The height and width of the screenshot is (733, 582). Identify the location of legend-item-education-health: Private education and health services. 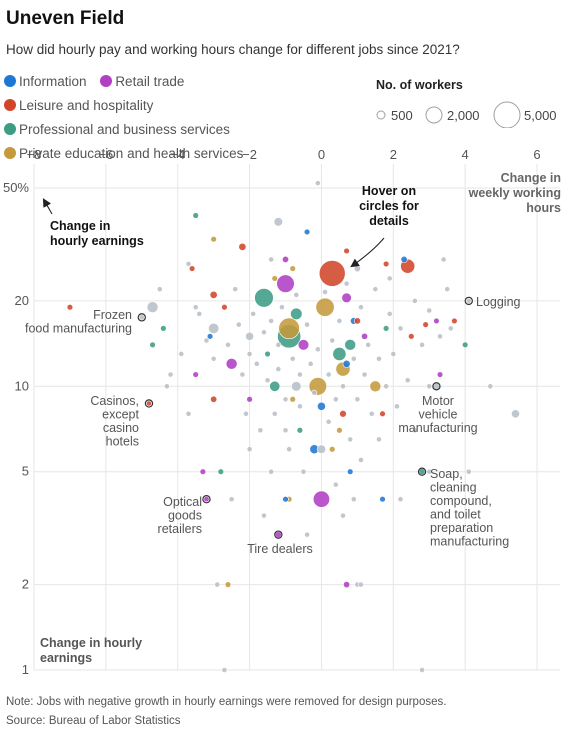
(123, 154).